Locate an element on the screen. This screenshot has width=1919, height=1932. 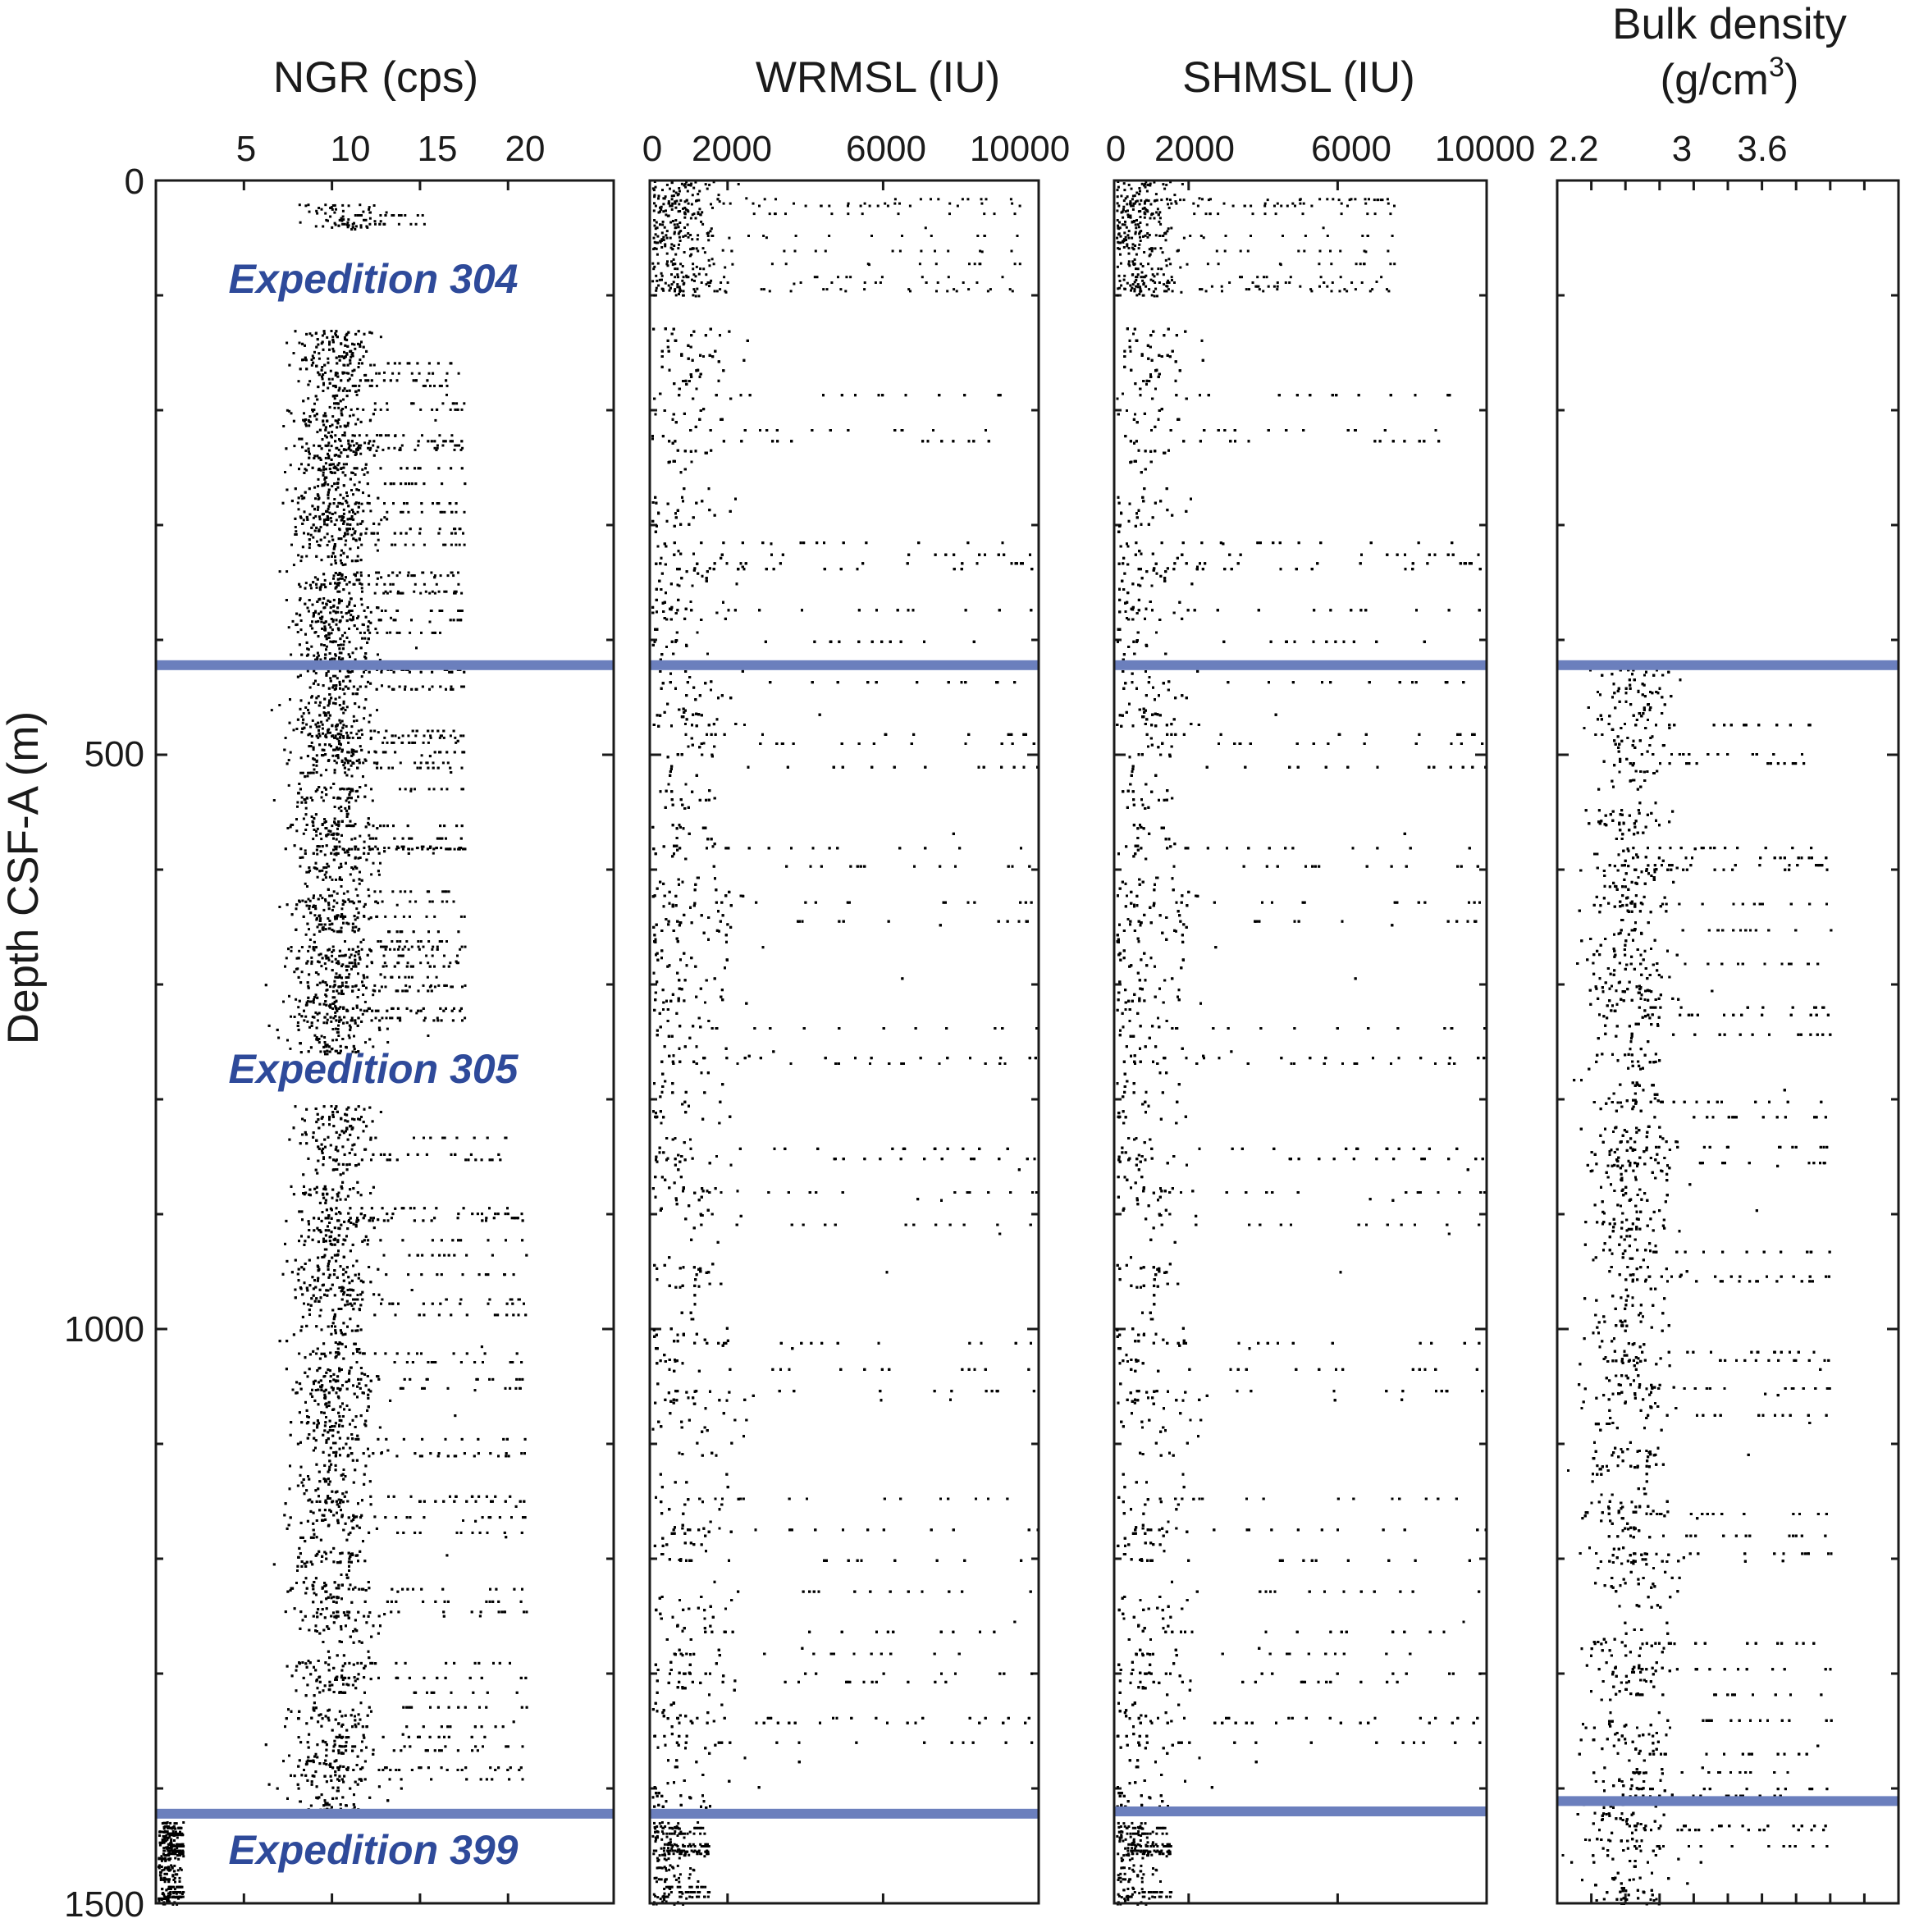
x-tick-label: 3.6 is located at coordinates (1762, 149).